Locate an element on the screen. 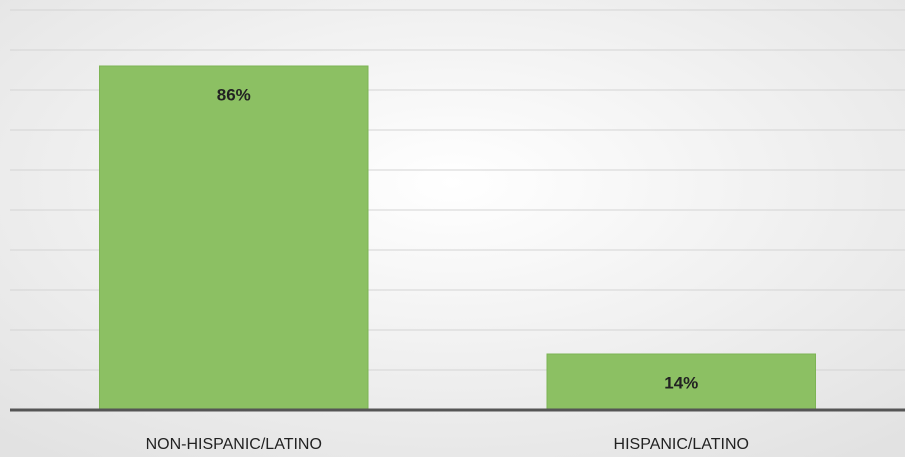  value-label: 14% is located at coordinates (681, 382).